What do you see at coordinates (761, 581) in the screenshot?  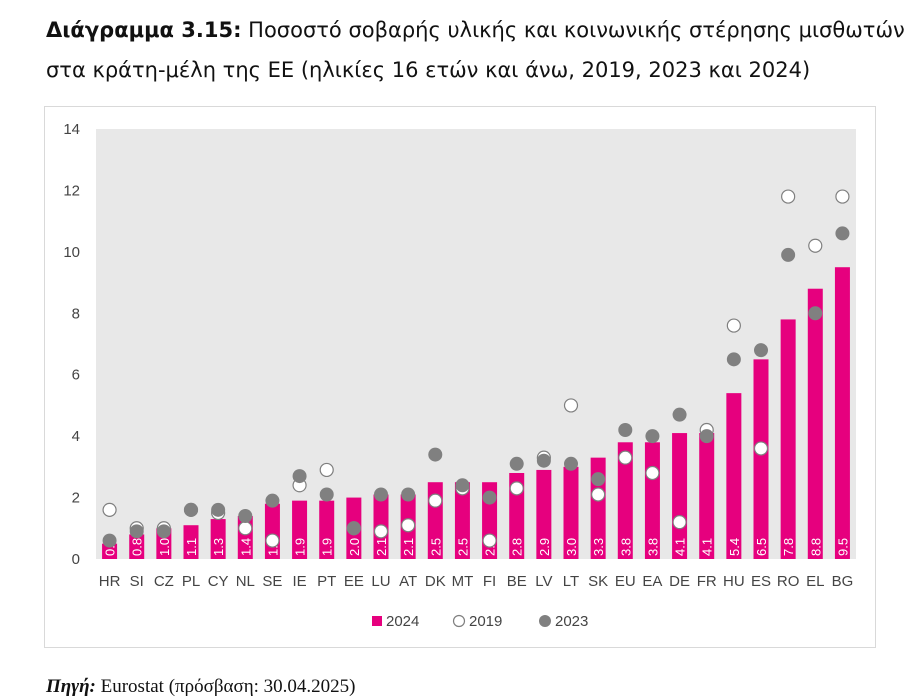 I see `x-tick-label: ES` at bounding box center [761, 581].